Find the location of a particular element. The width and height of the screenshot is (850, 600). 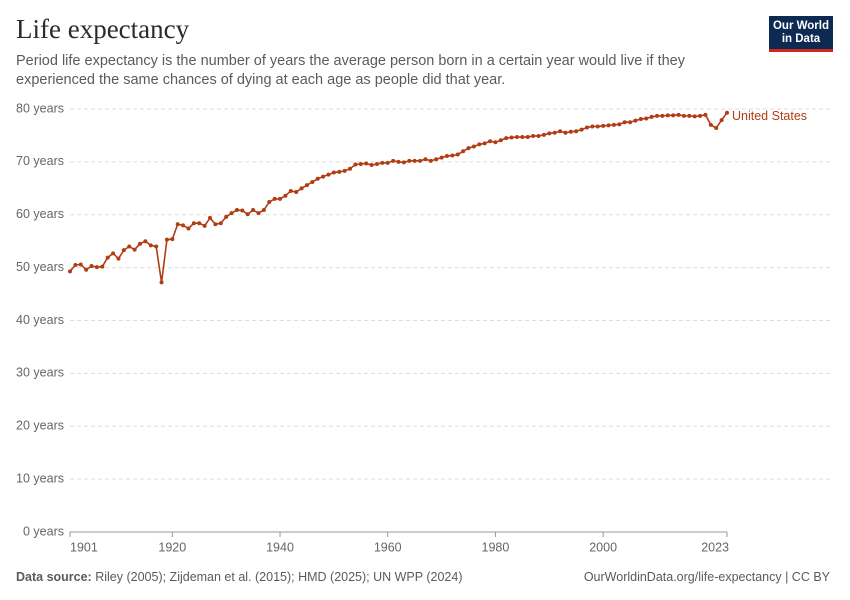

x-tick-label: 2023 is located at coordinates (715, 547).